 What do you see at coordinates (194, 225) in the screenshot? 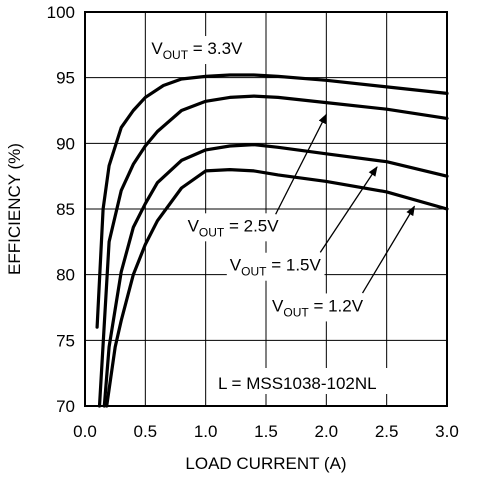
I see `series-label-main-1: V` at bounding box center [194, 225].